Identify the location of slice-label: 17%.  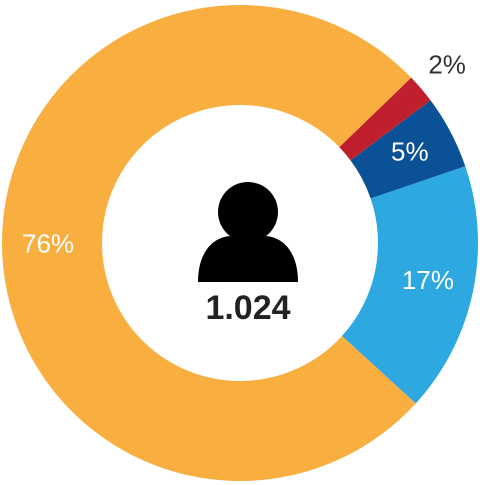
(428, 280).